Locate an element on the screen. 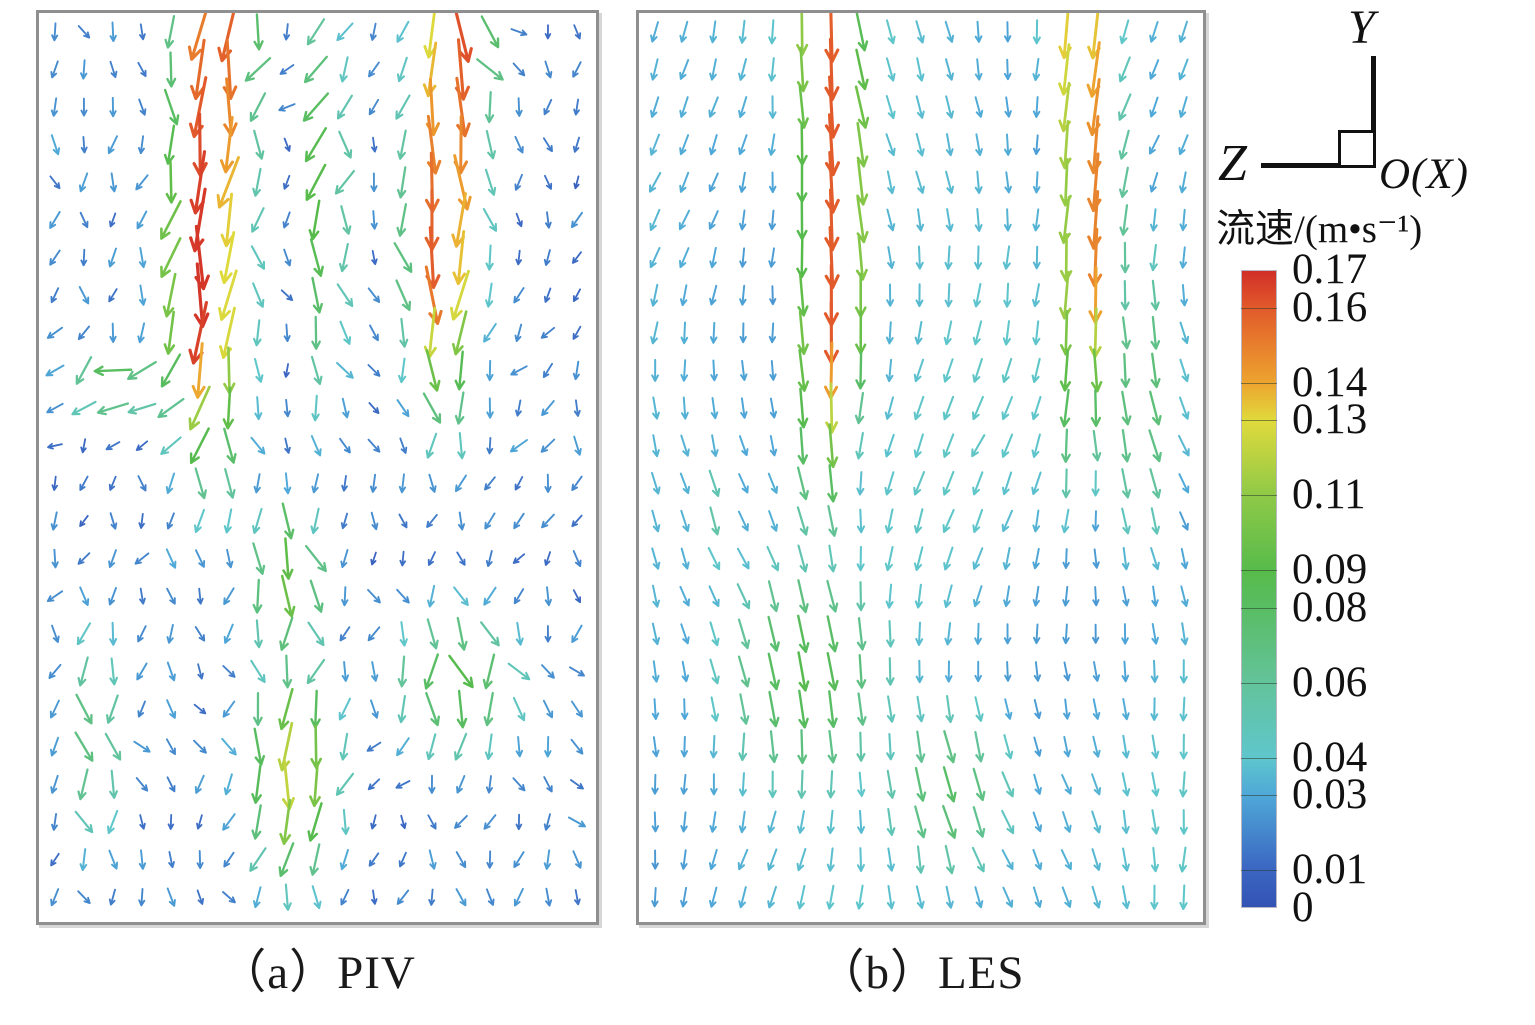 The height and width of the screenshot is (1025, 1535). colorbar-tick-label: 0 is located at coordinates (1303, 907).